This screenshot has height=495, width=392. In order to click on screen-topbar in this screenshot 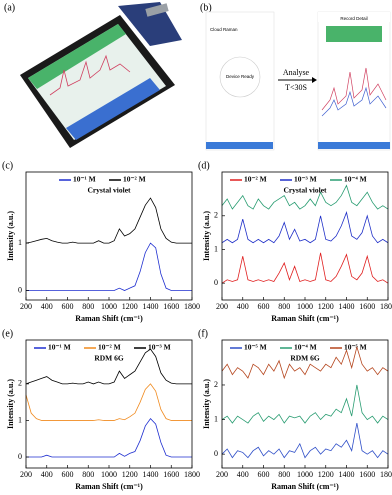, I will do `click(354, 17)`.